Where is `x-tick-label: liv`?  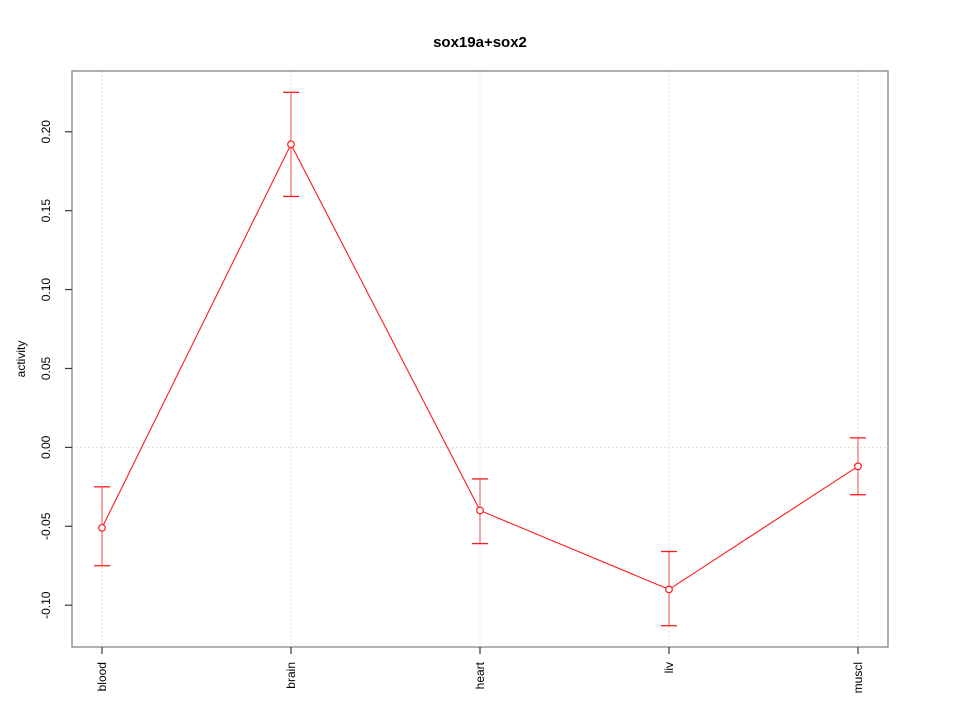 x-tick-label: liv is located at coordinates (669, 667).